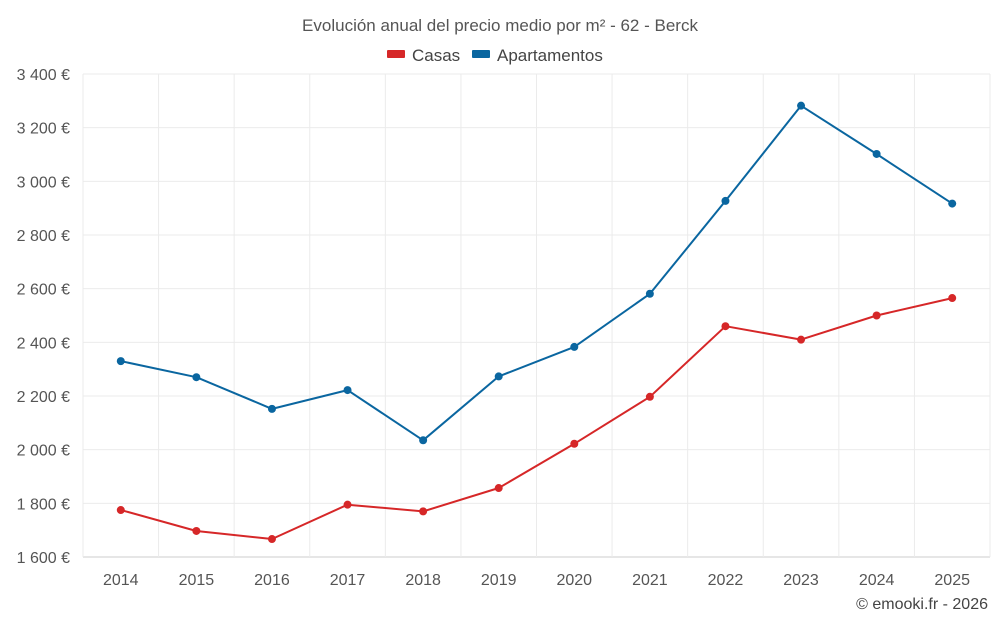  I want to click on x-tick-label-2014: 2014, so click(121, 580).